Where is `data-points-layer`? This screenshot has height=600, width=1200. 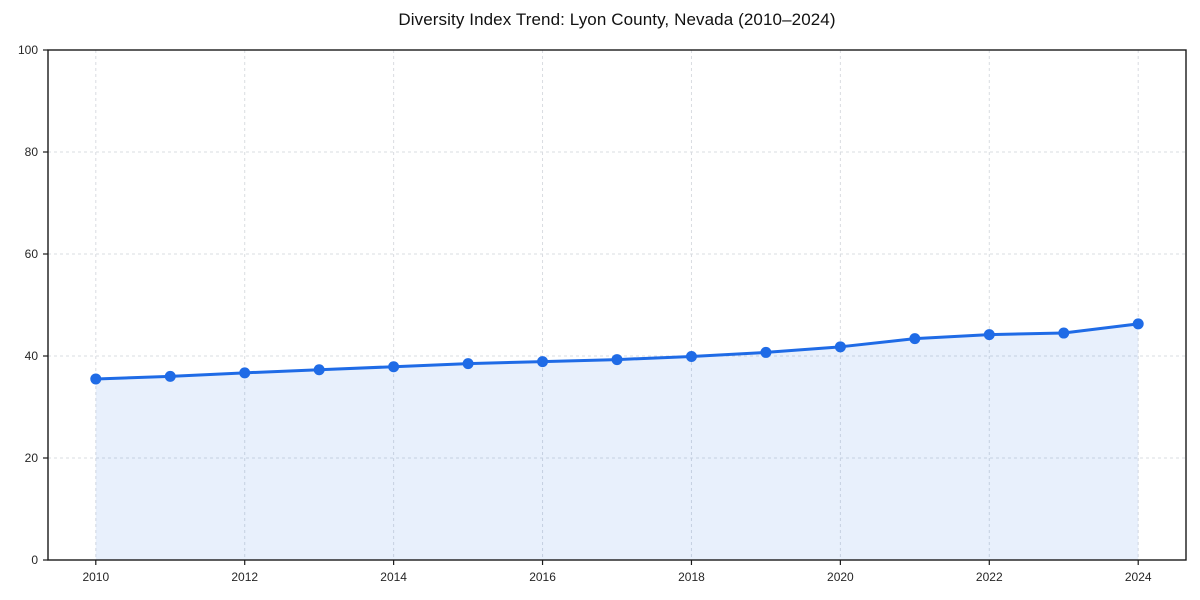 data-points-layer is located at coordinates (617, 351).